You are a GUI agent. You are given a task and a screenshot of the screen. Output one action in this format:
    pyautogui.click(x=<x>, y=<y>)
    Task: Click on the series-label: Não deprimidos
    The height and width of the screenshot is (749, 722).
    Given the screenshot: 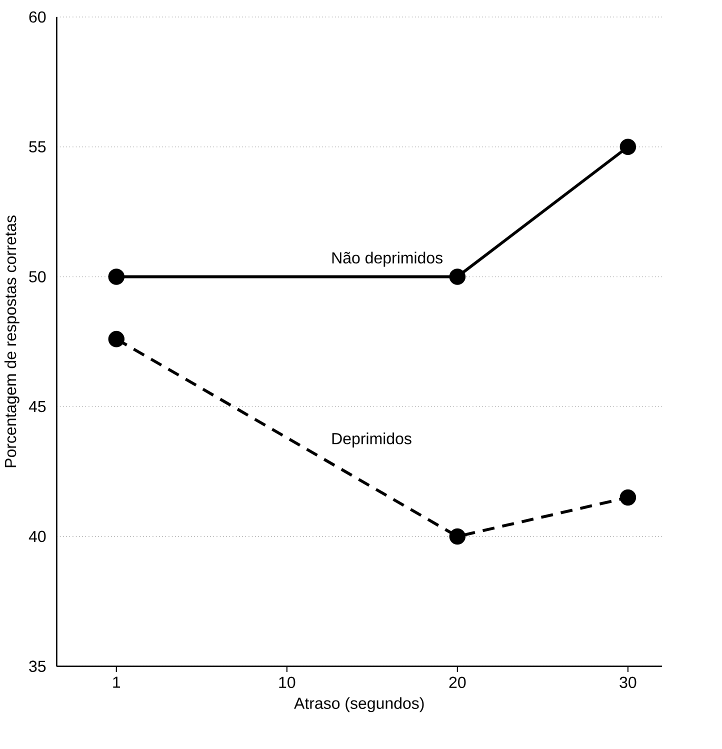 What is the action you would take?
    pyautogui.click(x=387, y=259)
    